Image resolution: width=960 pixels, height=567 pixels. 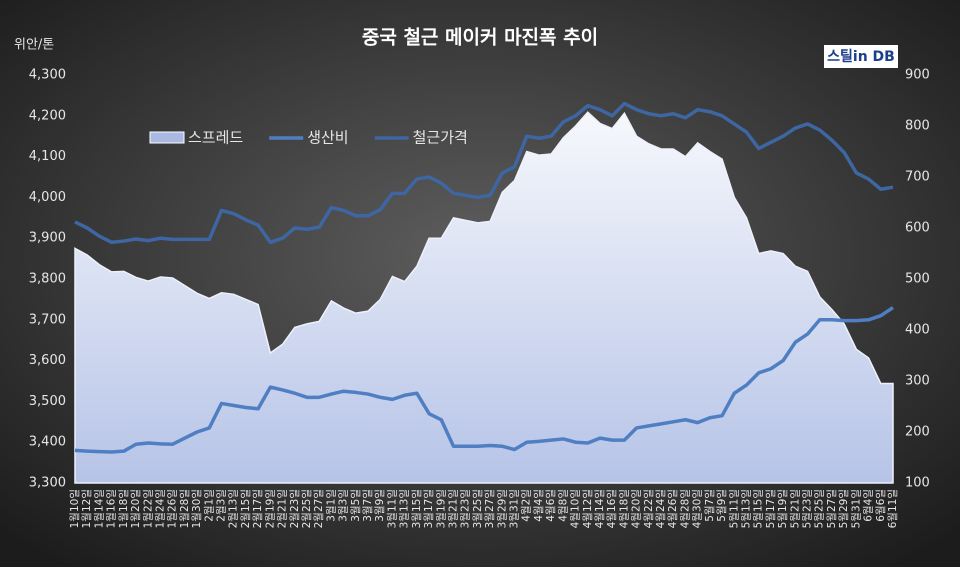 I want to click on x-tick-label: 3월31일, so click(x=514, y=508).